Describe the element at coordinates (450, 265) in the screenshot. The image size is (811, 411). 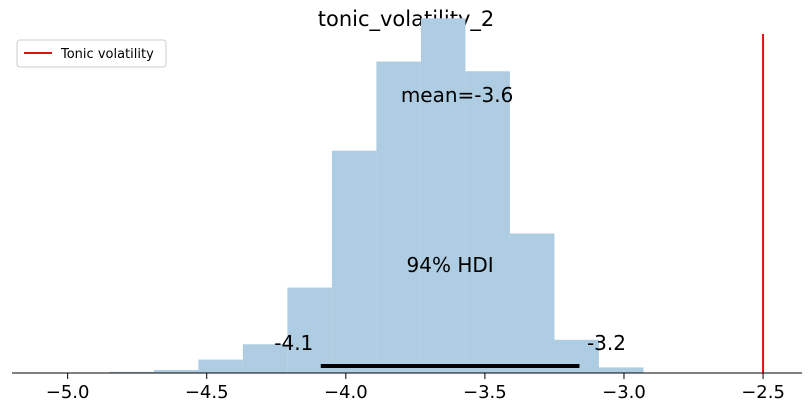
I see `hdi-label: 94% HDI` at that location.